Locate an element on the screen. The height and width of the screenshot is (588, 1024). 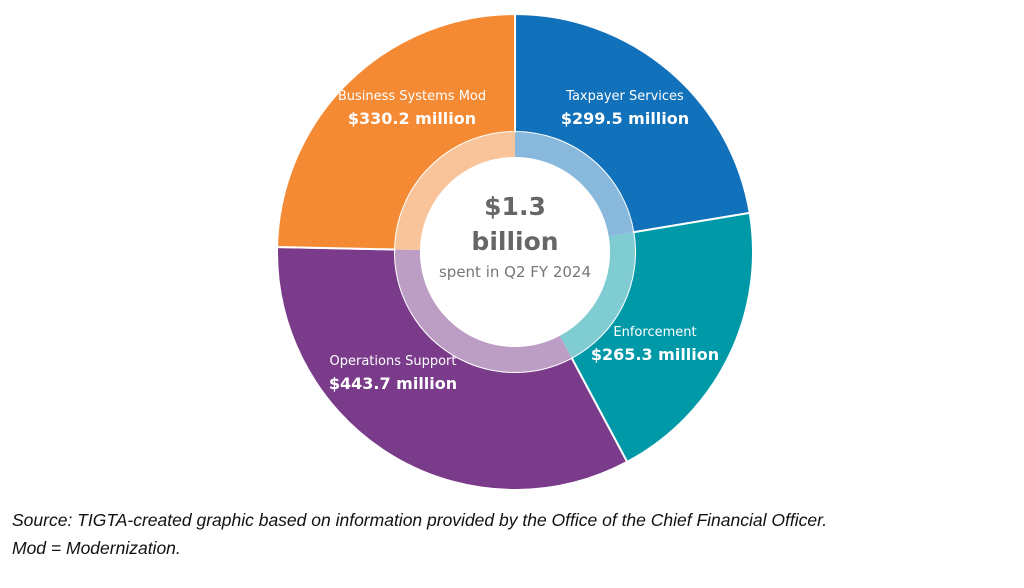
slice-name-label: Enforcement is located at coordinates (654, 332).